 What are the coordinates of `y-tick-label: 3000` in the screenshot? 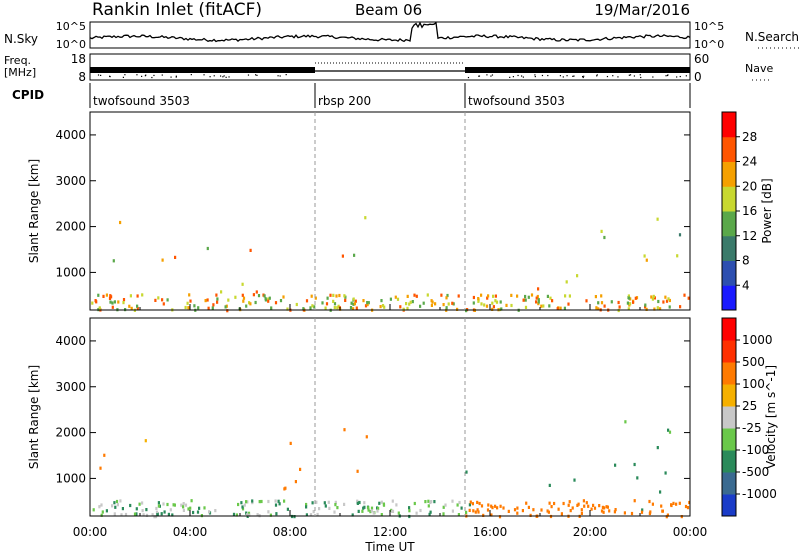 It's located at (70, 387).